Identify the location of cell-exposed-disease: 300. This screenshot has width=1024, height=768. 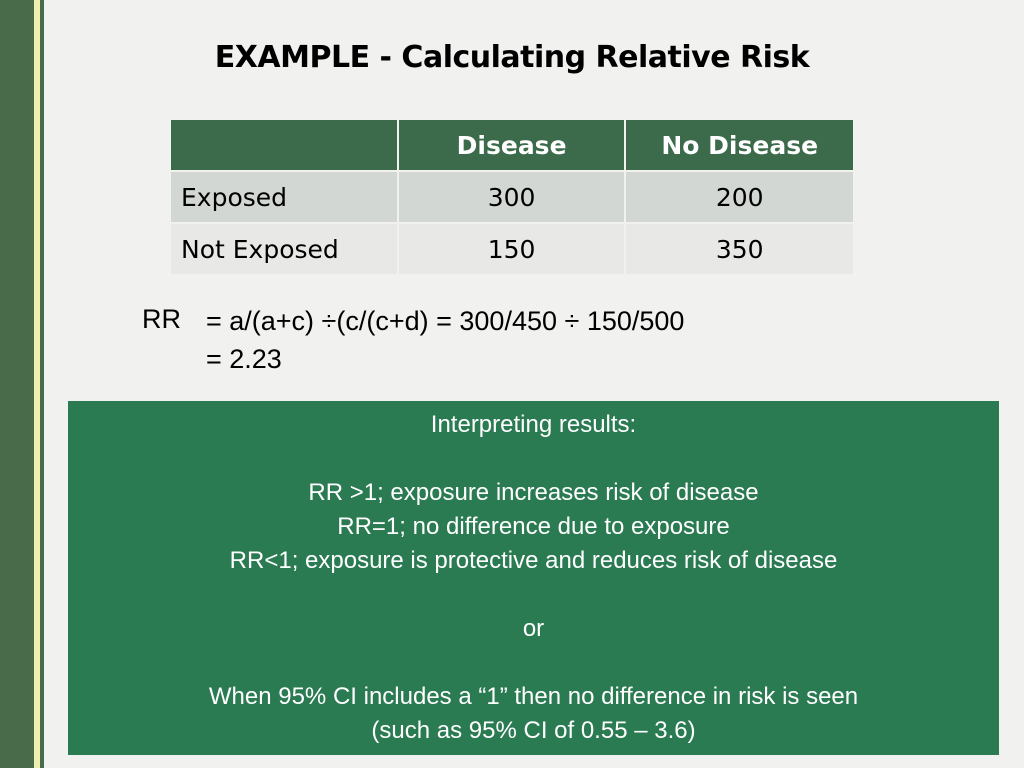
(512, 196).